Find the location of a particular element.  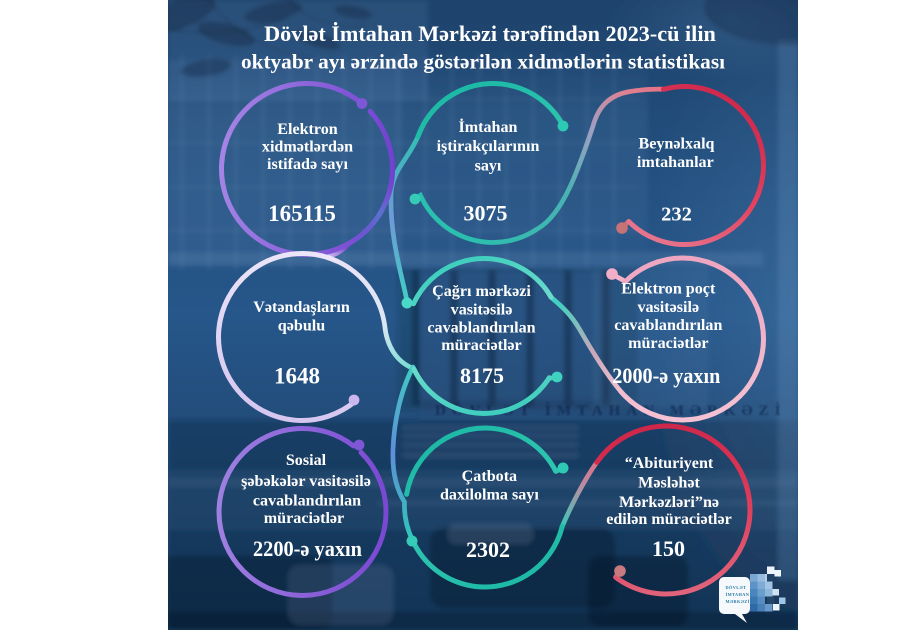

svg-text: 150 is located at coordinates (668, 548).